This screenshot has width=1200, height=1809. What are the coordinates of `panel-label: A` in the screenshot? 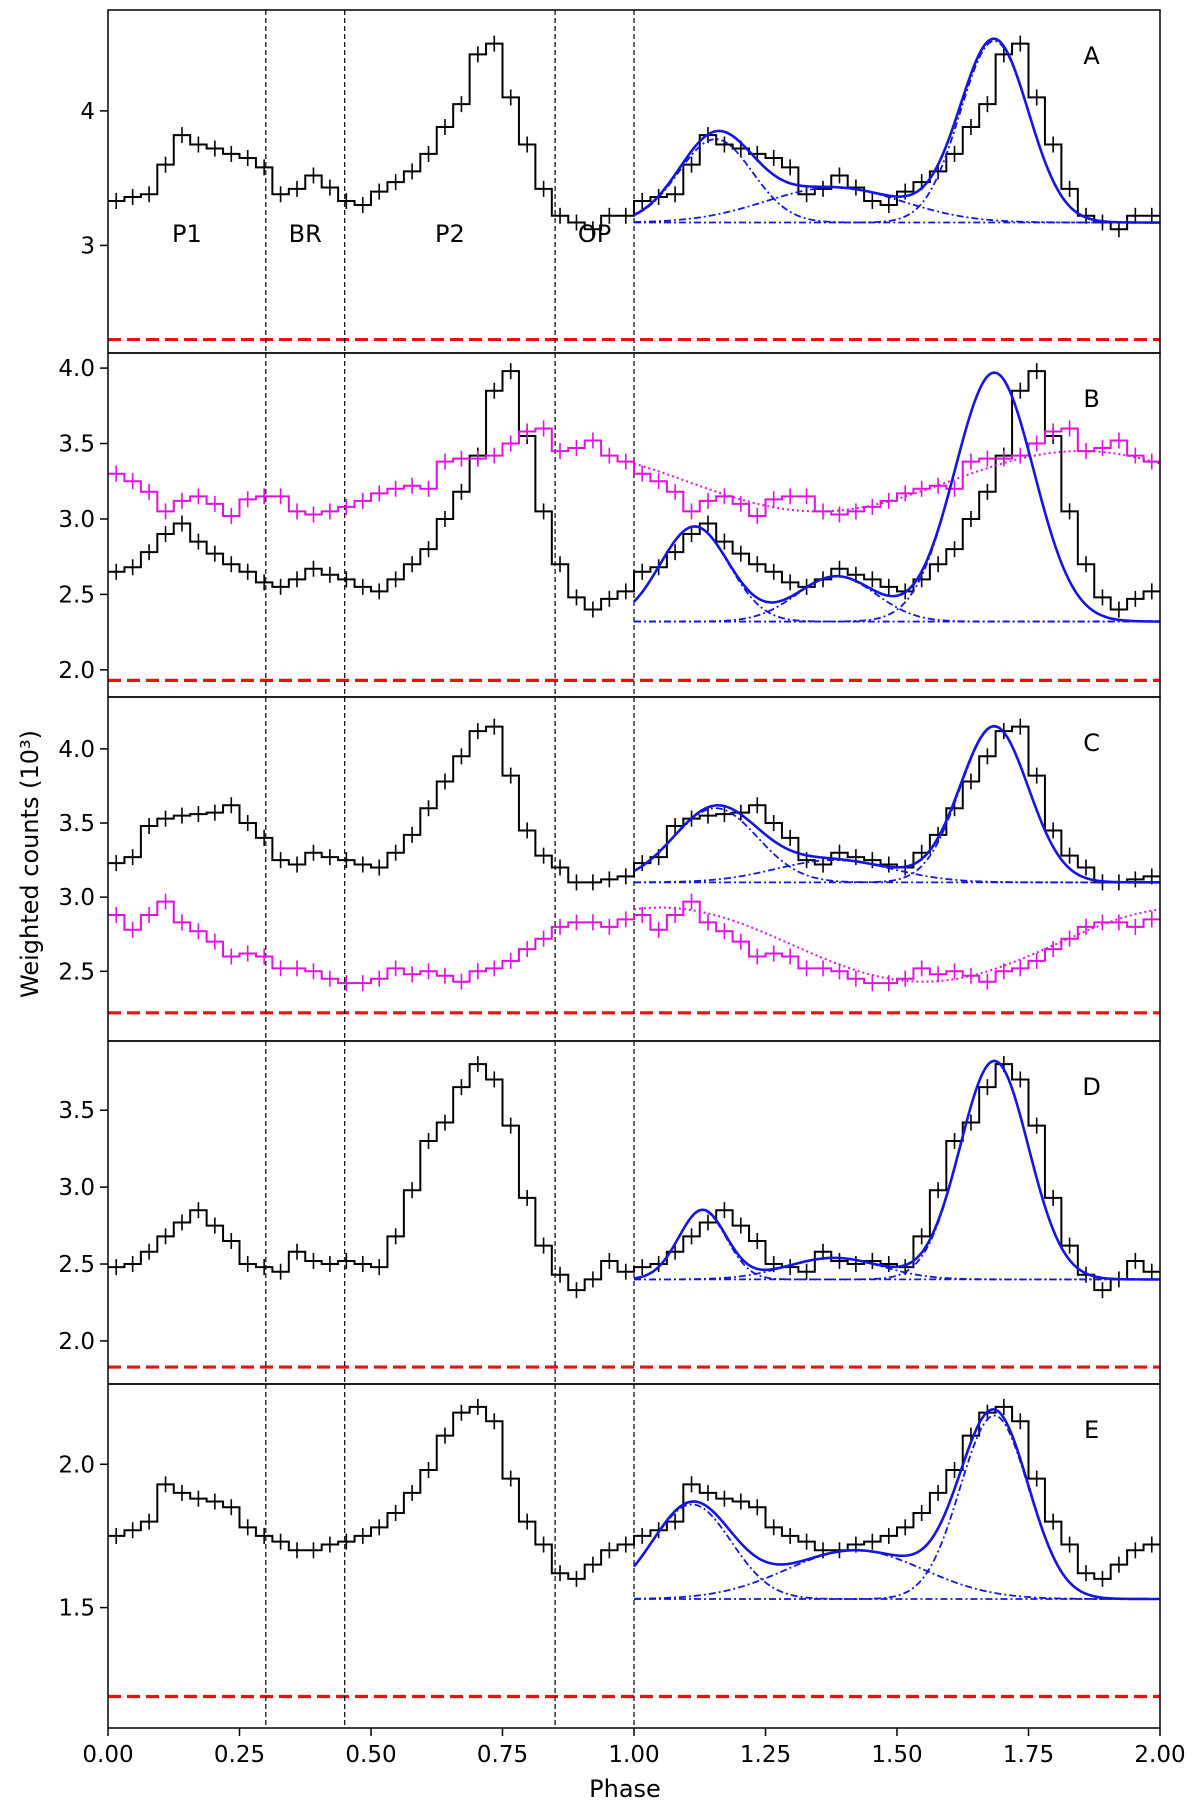 It's located at (1091, 56).